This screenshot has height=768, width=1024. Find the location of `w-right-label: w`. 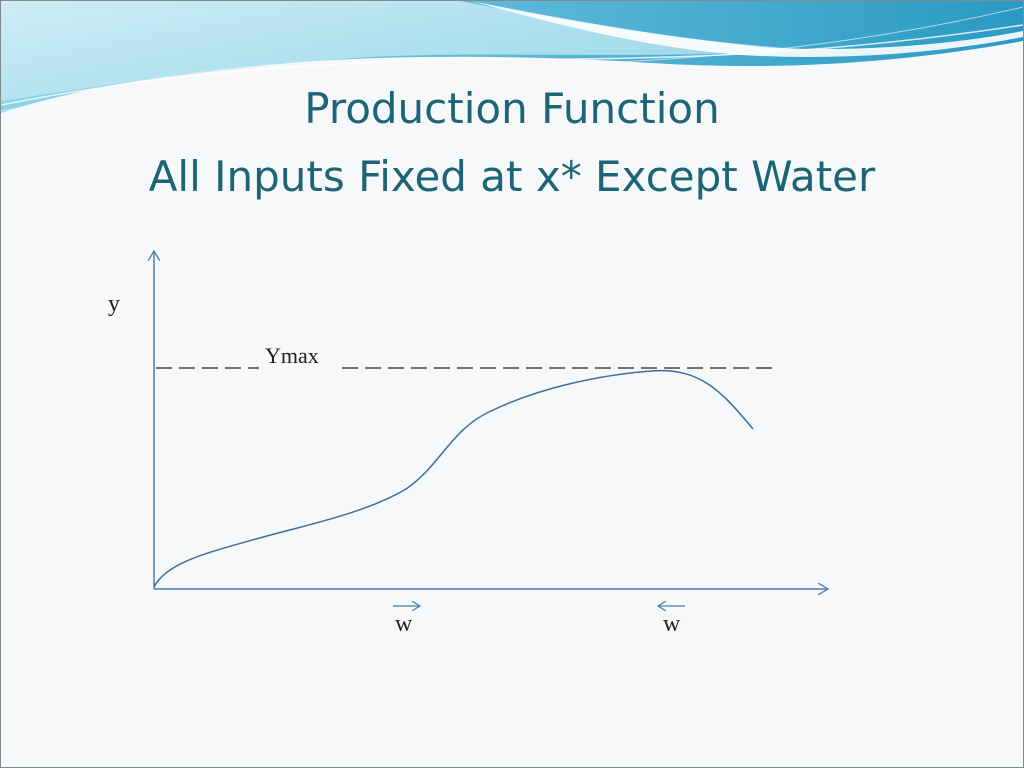

w-right-label: w is located at coordinates (672, 624).